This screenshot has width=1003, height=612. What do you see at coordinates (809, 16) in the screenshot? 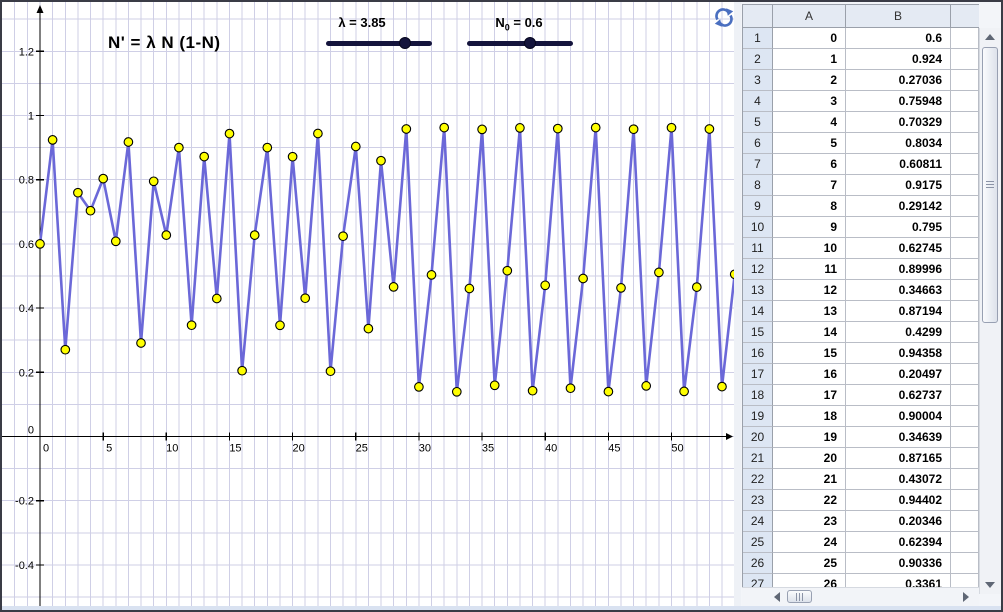
I see `column-header-a: A` at bounding box center [809, 16].